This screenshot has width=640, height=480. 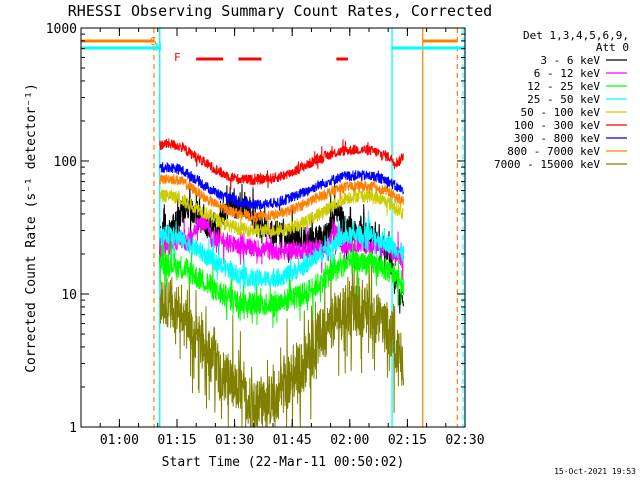 I want to click on x-tick-label: 01:45, so click(x=292, y=440).